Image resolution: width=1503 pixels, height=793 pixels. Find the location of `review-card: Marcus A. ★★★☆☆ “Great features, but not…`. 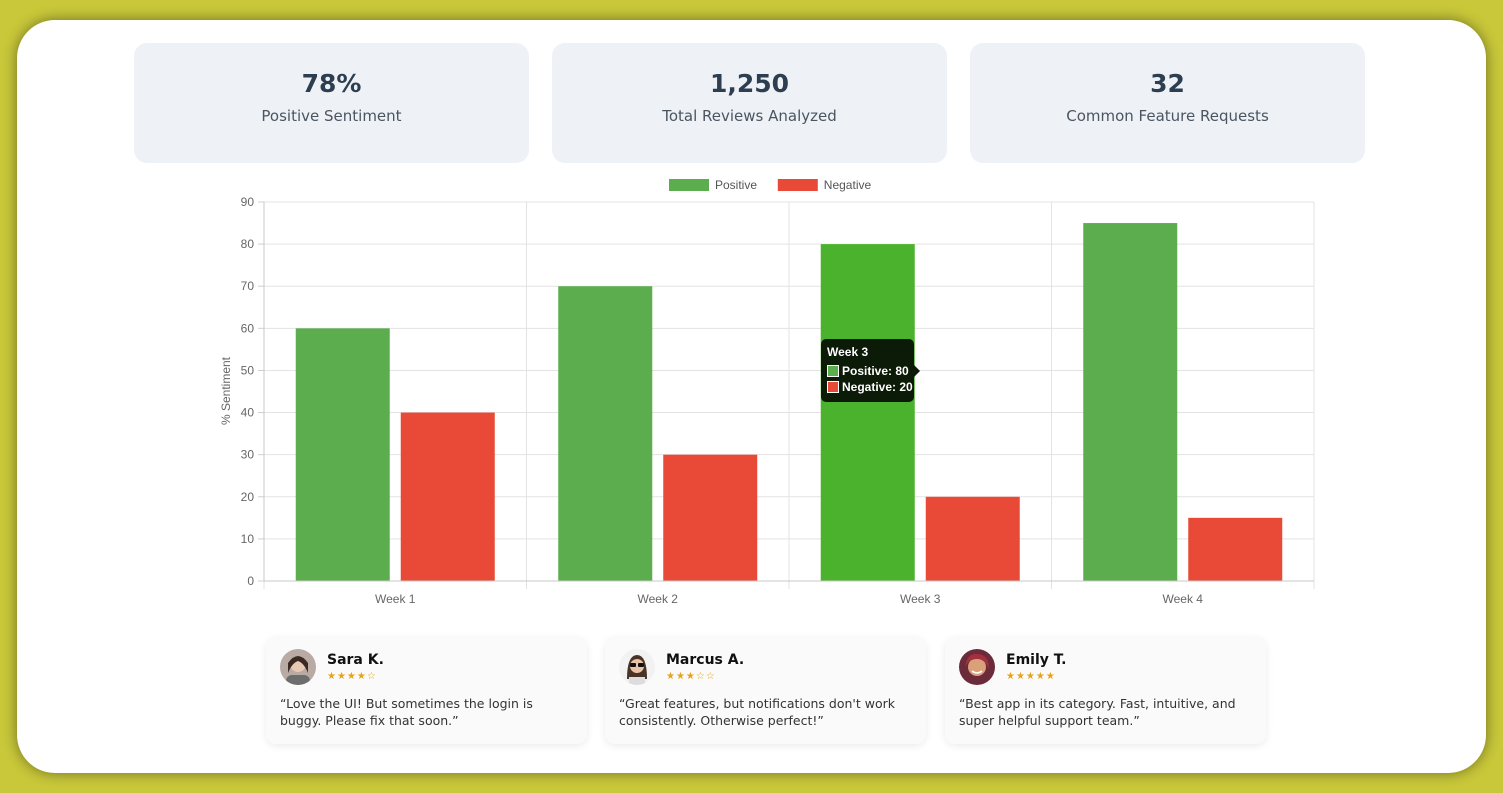

review-card: Marcus A. ★★★☆☆ “Great features, but not… is located at coordinates (765, 690).